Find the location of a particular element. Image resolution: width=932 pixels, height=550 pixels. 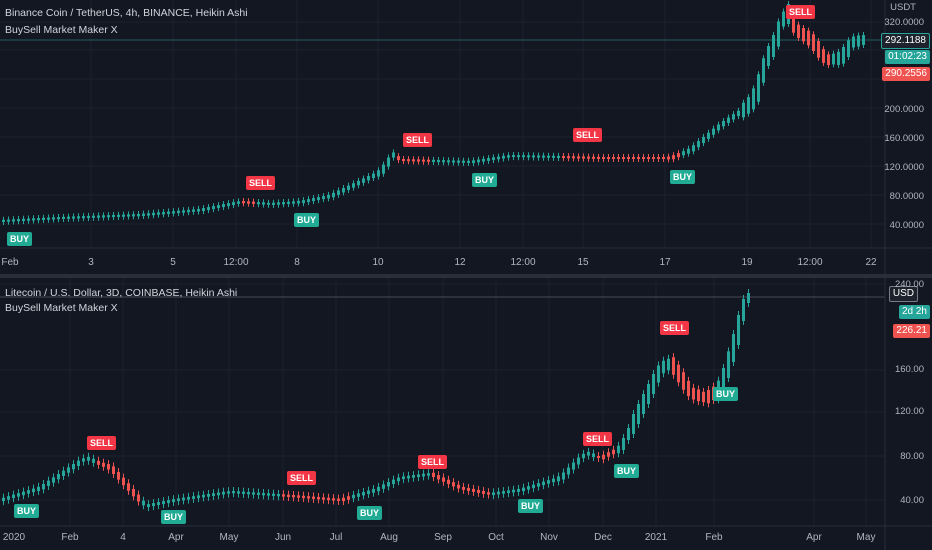

bottom-price-240: 240.00 is located at coordinates (909, 284).